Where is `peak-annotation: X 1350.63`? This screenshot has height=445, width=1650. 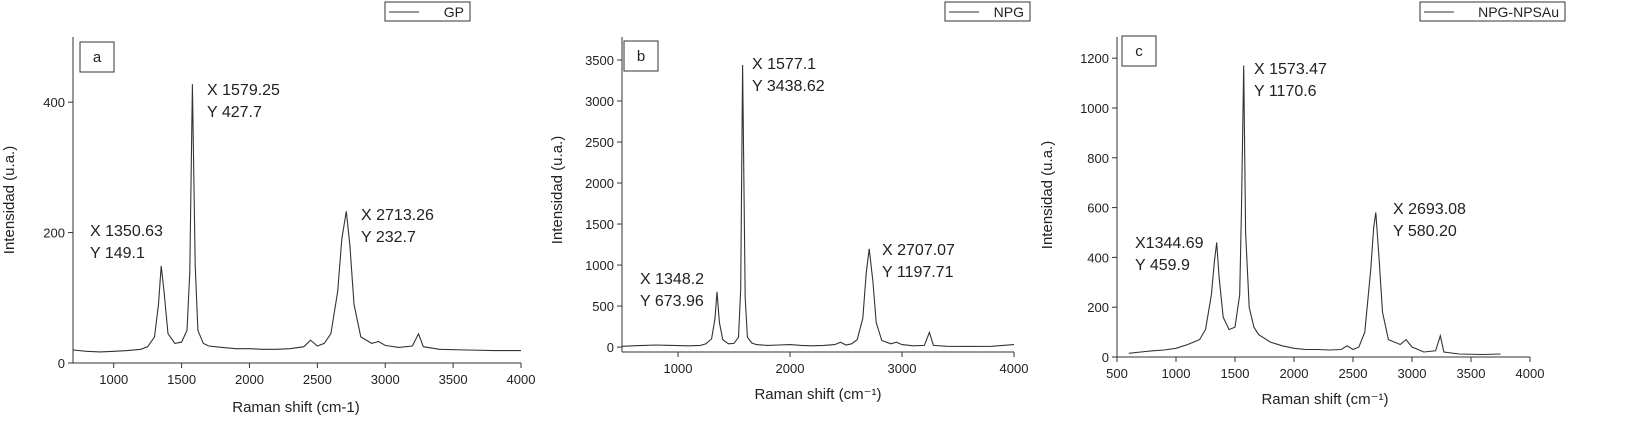 peak-annotation: X 1350.63 is located at coordinates (126, 231).